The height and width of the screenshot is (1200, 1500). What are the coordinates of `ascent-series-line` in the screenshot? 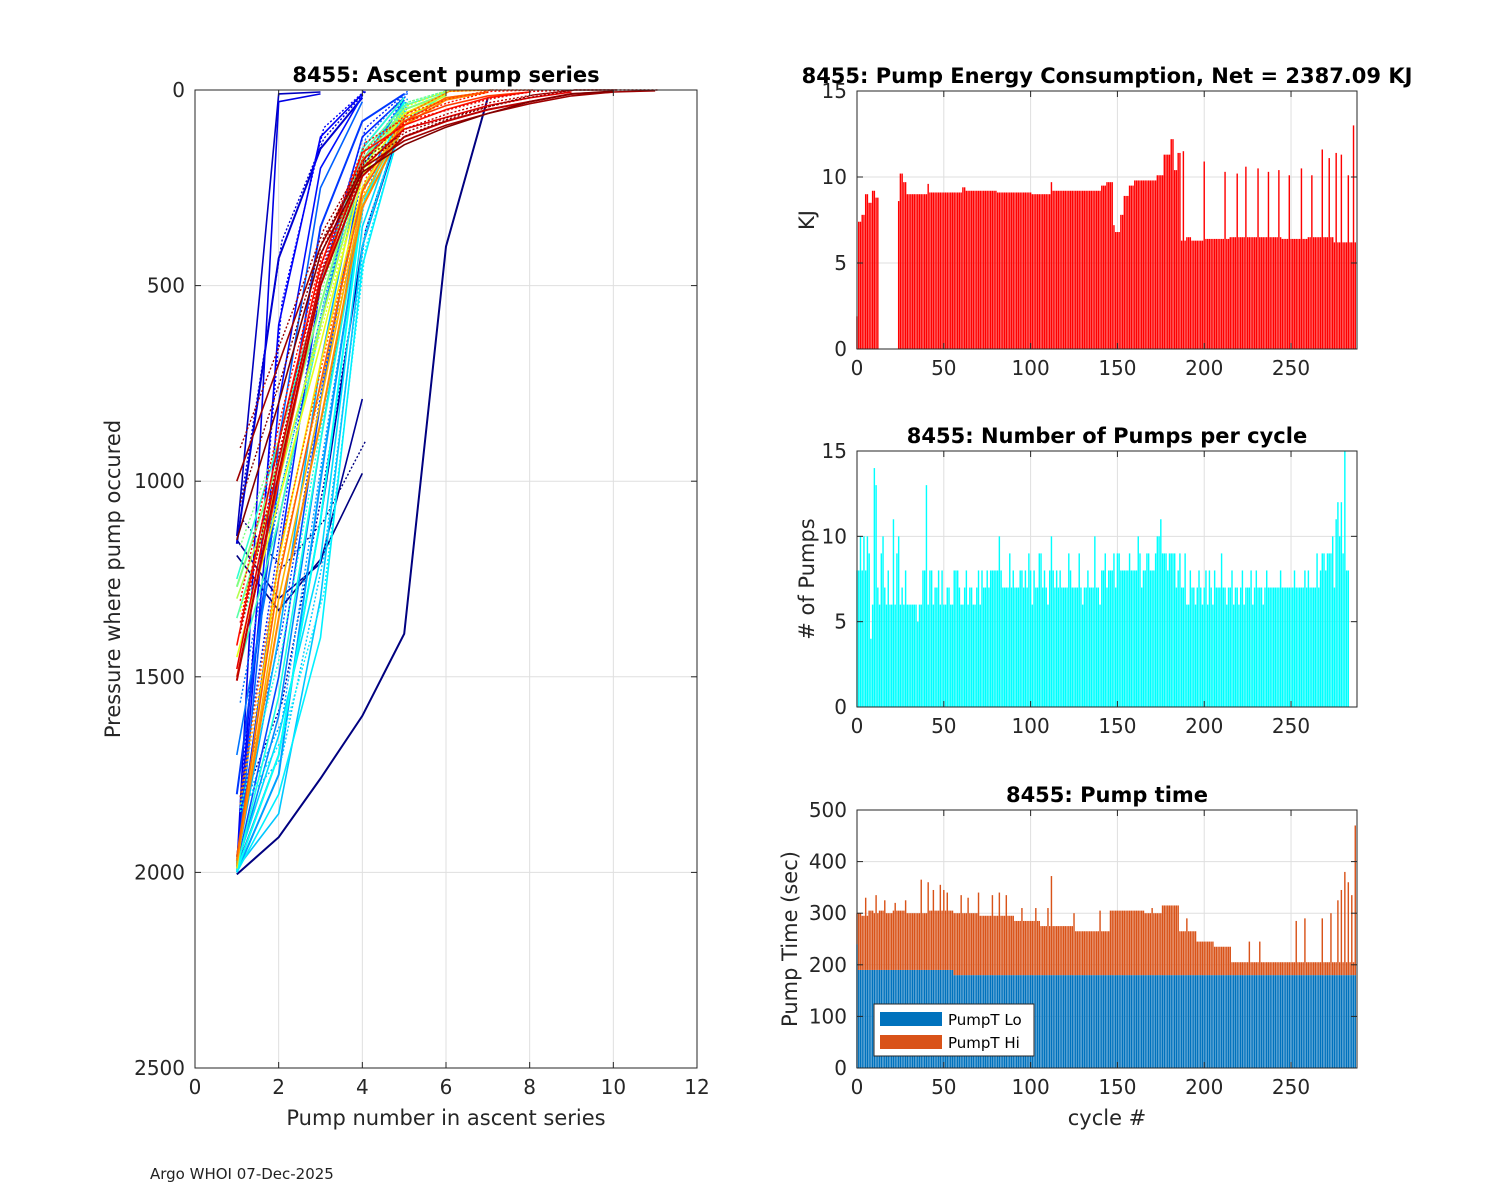 It's located at (362, 474).